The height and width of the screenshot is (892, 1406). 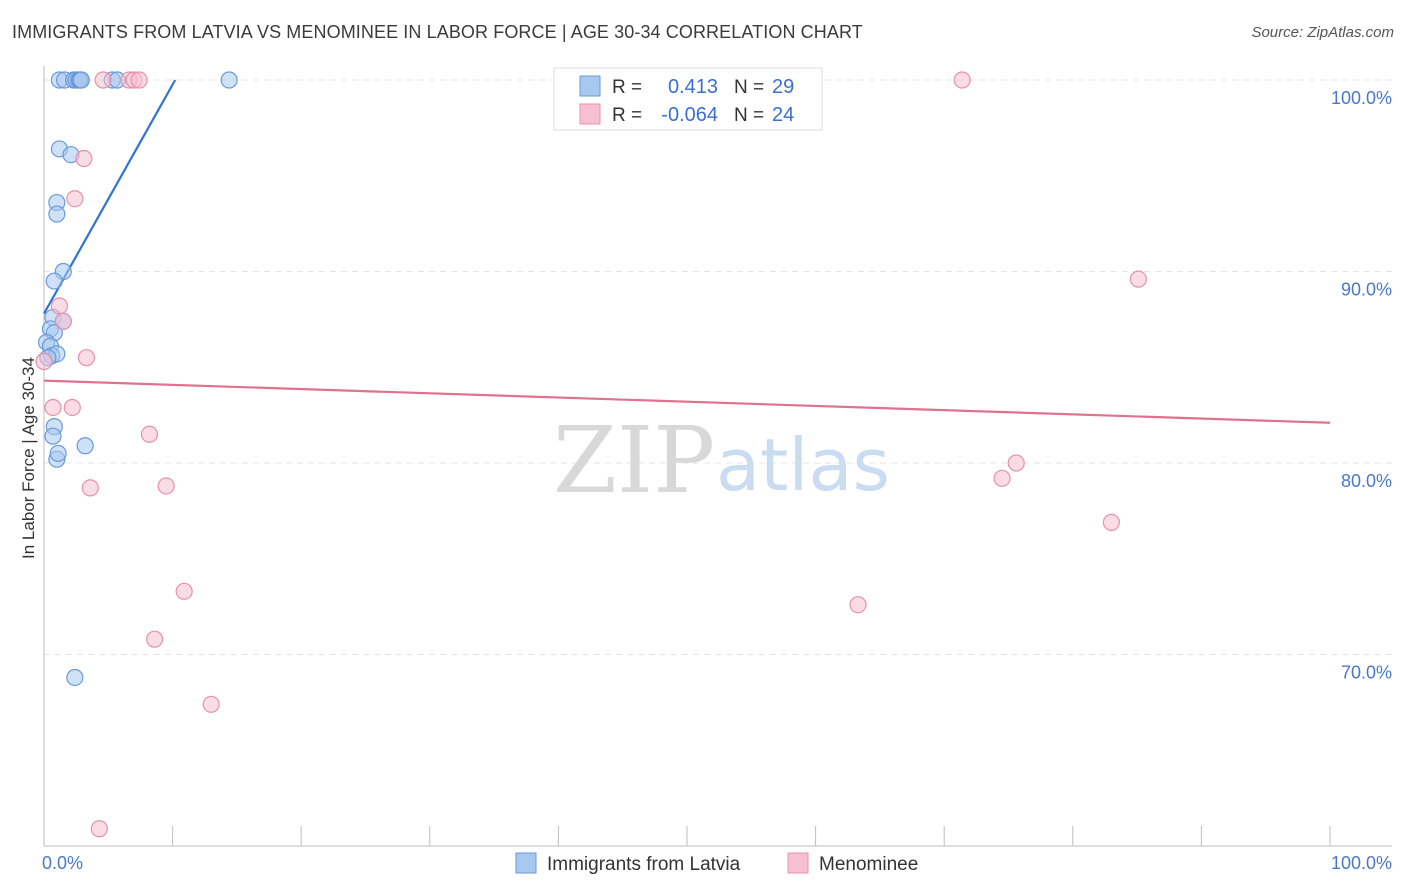 I want to click on legend-r-label-1: R =, so click(x=627, y=87).